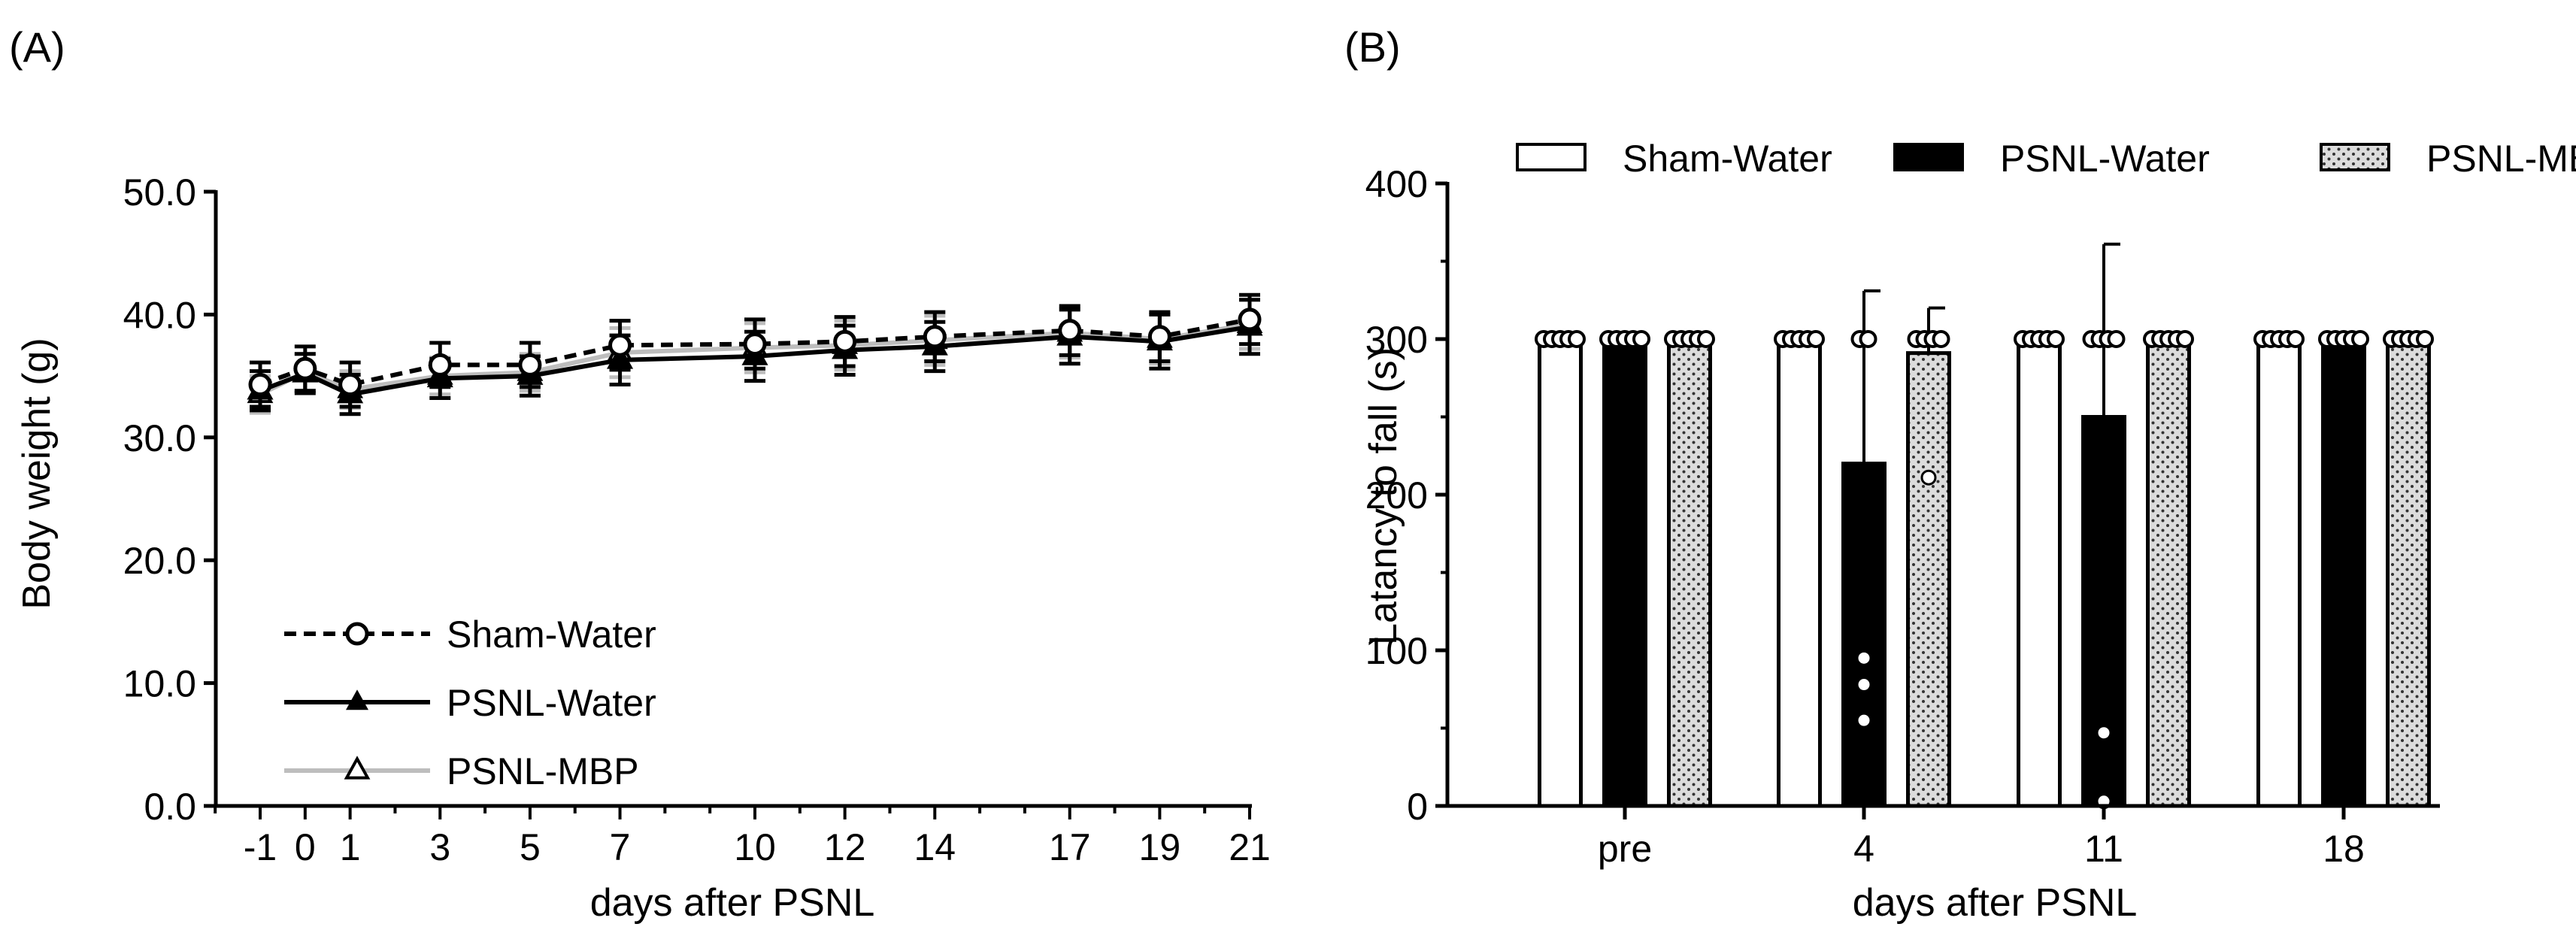 The image size is (2576, 939). I want to click on panel-a-legend-item-psnl-mbp: PSNL-MBP, so click(461, 771).